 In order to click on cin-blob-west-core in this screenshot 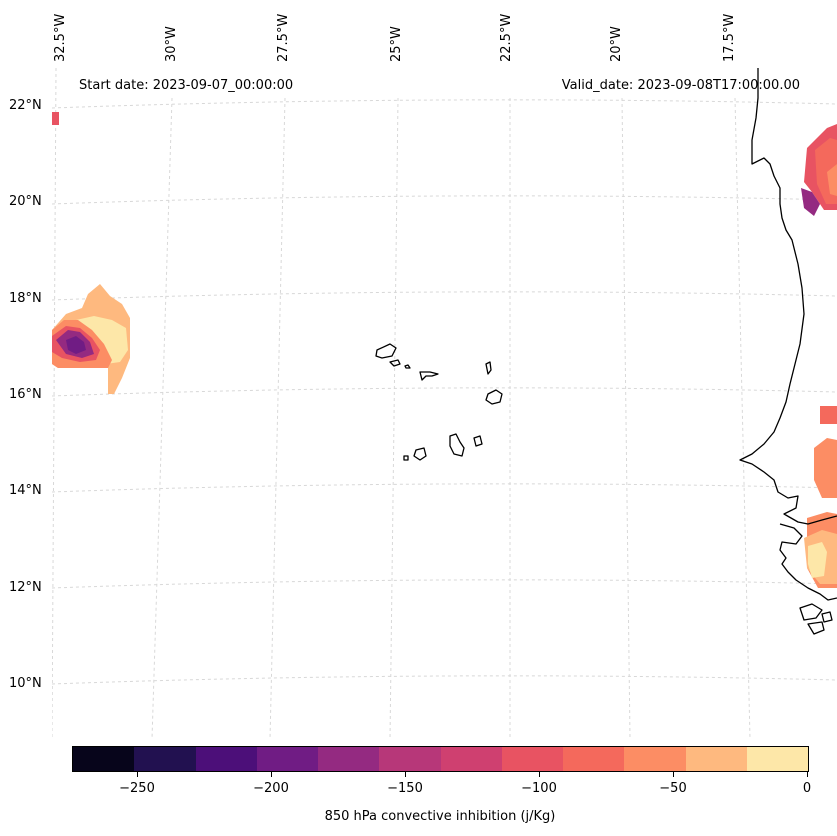, I will do `click(76, 345)`.